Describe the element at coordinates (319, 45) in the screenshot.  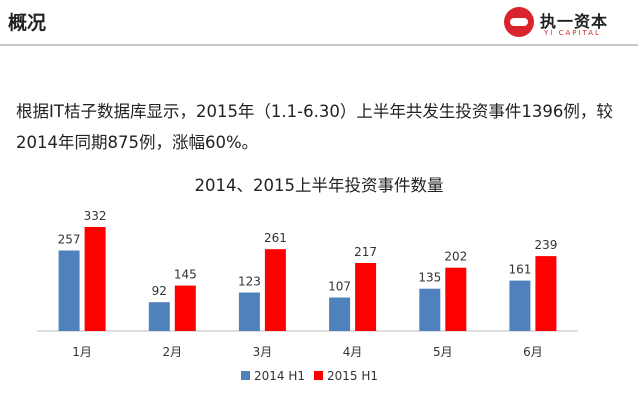
I see `header-divider` at that location.